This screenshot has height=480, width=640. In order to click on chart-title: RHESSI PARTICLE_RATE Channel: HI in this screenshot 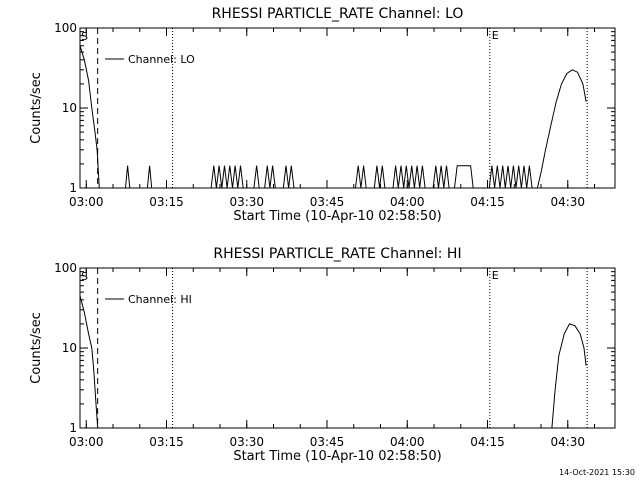, I will do `click(337, 254)`.